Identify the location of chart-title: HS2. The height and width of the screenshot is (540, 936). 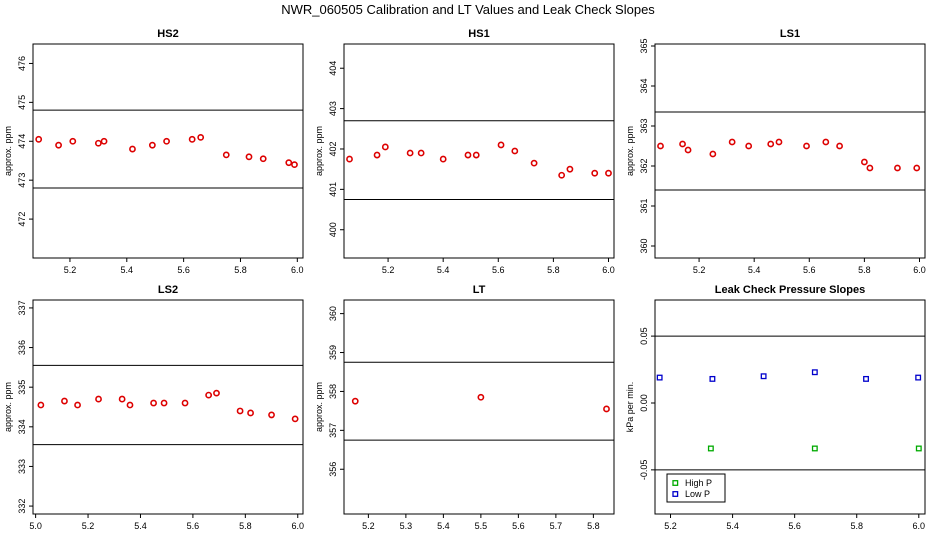
(167, 34).